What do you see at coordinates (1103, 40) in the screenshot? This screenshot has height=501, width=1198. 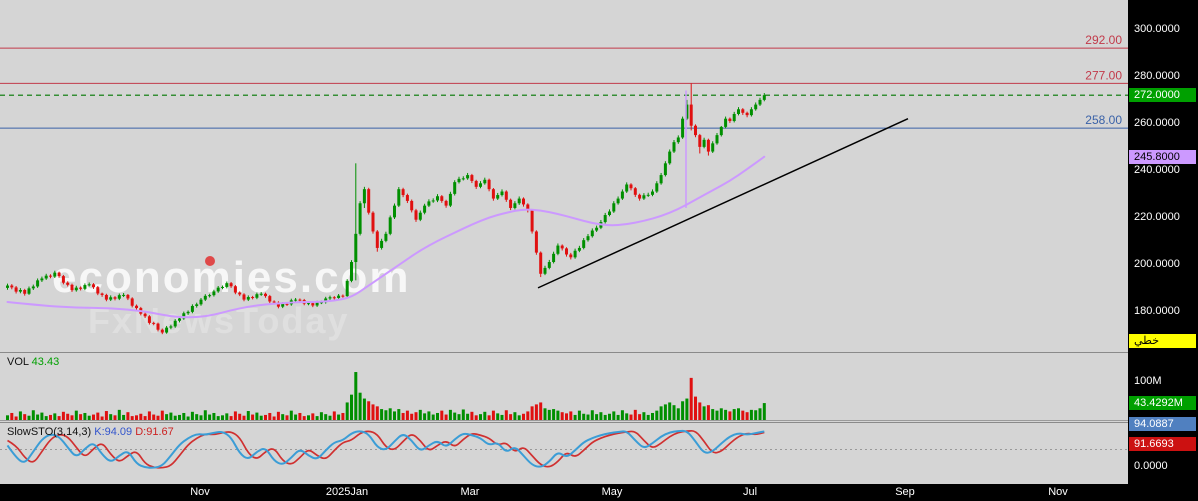 I see `level-price-label: 292.00` at bounding box center [1103, 40].